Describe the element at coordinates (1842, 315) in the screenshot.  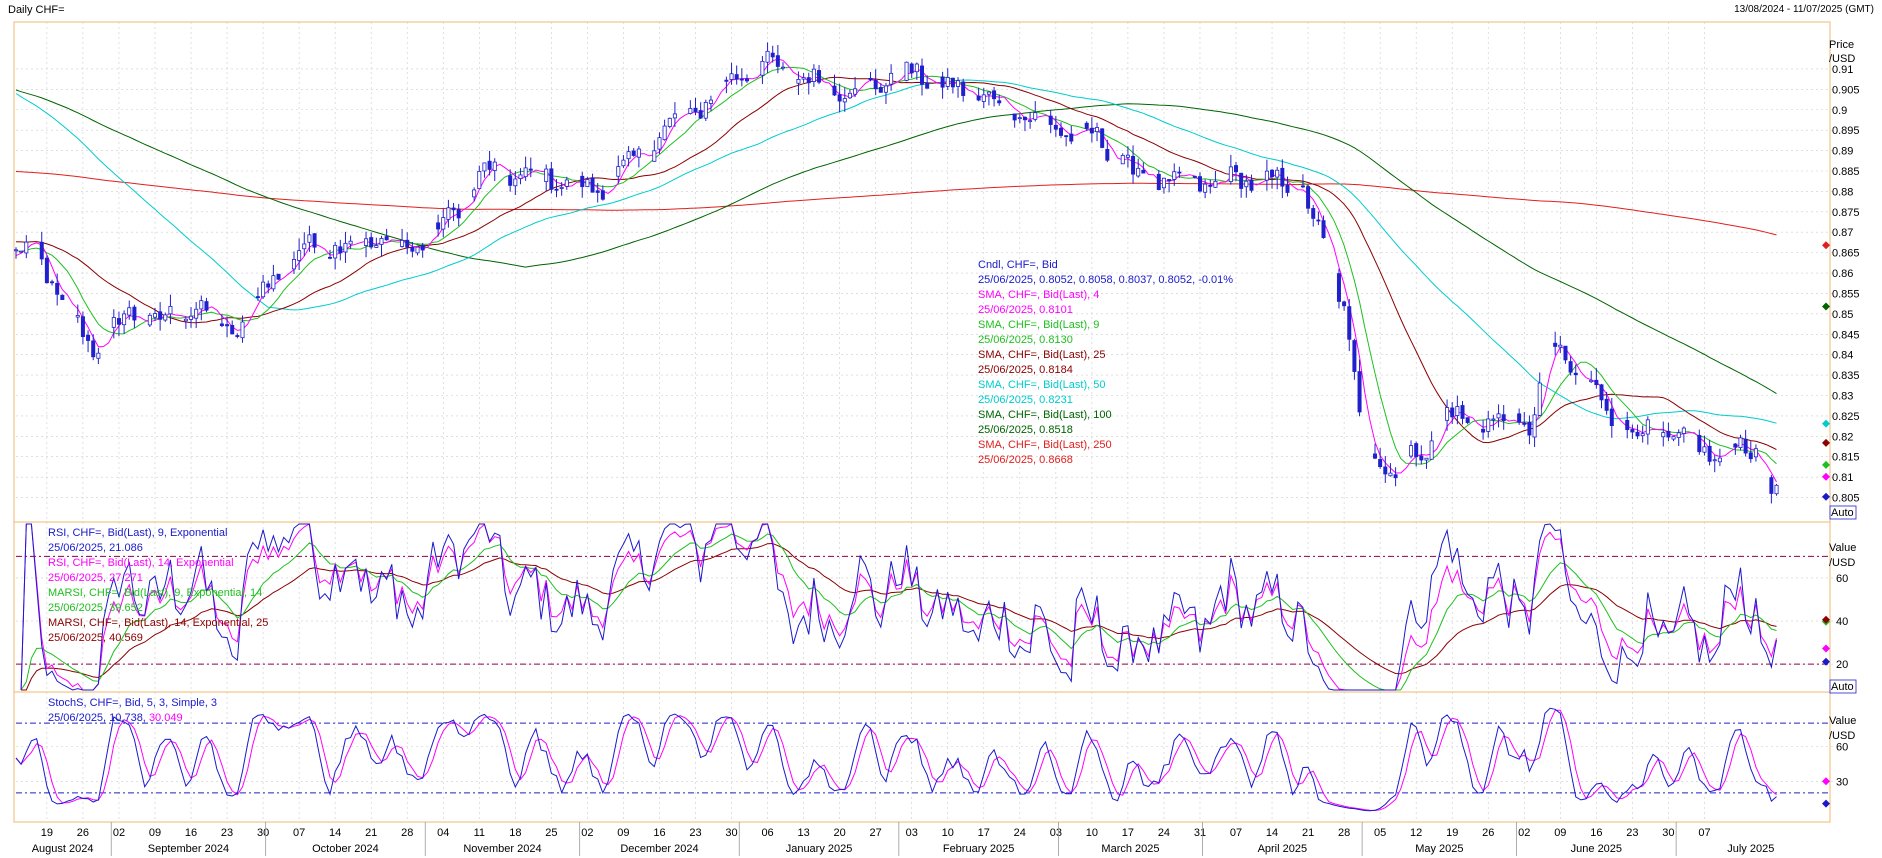
I see `price-tick-label: 0.85` at that location.